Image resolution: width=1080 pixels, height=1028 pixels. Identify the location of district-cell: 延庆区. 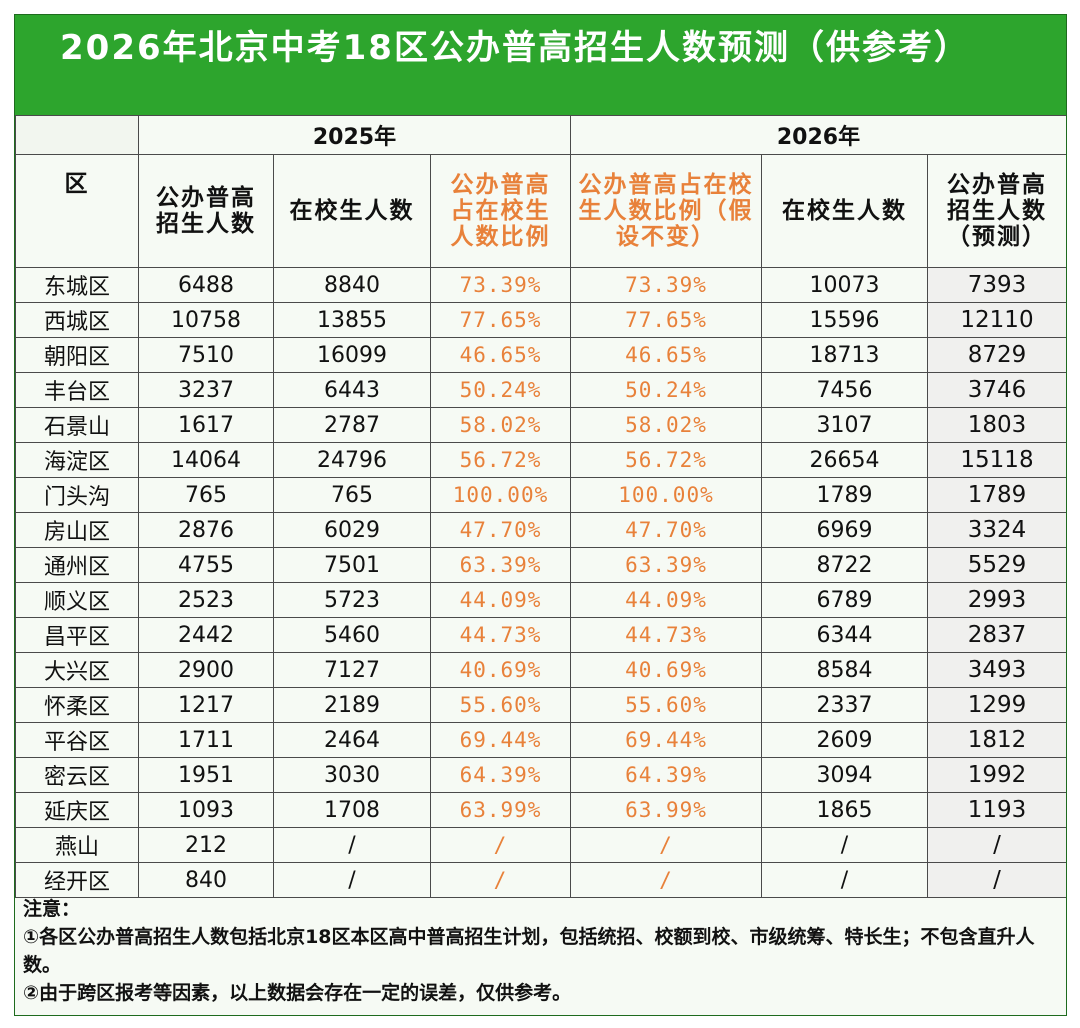
(77, 810).